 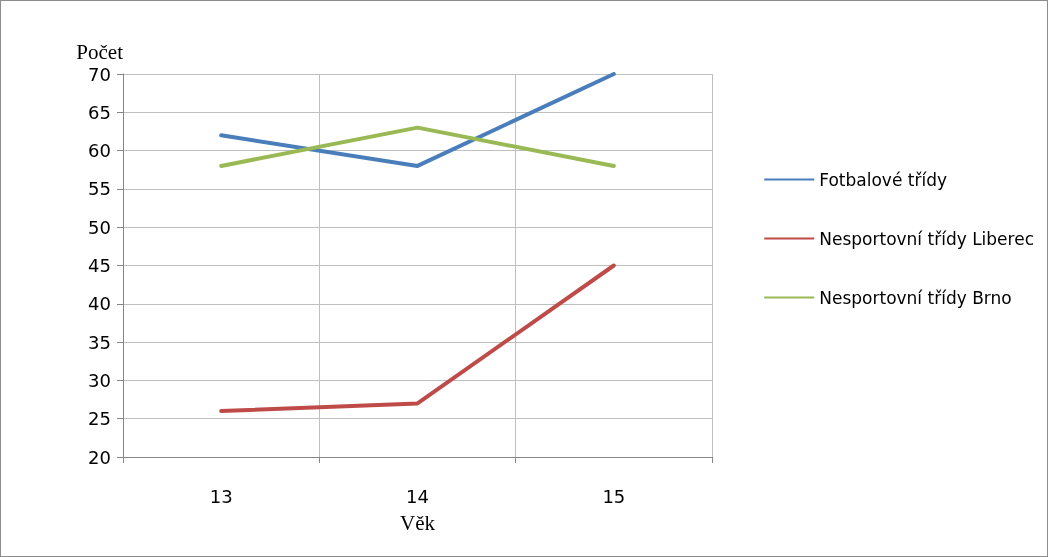 What do you see at coordinates (99, 112) in the screenshot?
I see `y-tick-label: 65` at bounding box center [99, 112].